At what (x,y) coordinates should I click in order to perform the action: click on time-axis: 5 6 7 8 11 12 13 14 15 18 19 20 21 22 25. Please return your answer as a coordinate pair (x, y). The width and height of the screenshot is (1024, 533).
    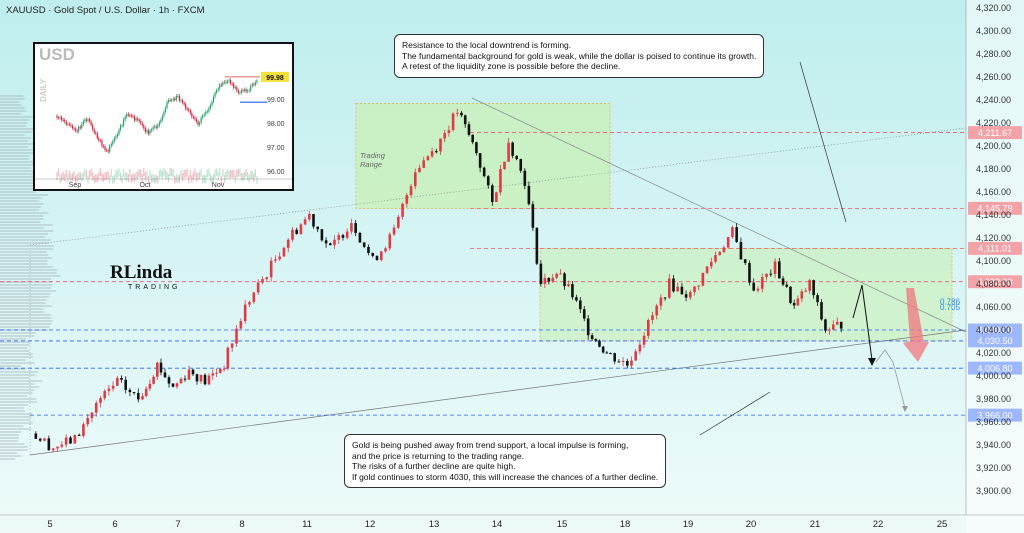
    Looking at the image, I should click on (512, 522).